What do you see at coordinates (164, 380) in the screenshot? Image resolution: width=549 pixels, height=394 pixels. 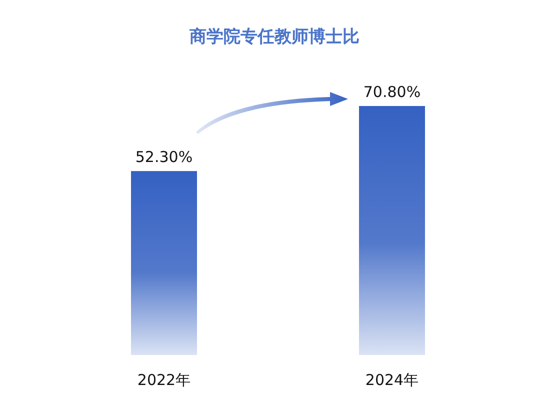 I see `x-tick-label: 2022年` at bounding box center [164, 380].